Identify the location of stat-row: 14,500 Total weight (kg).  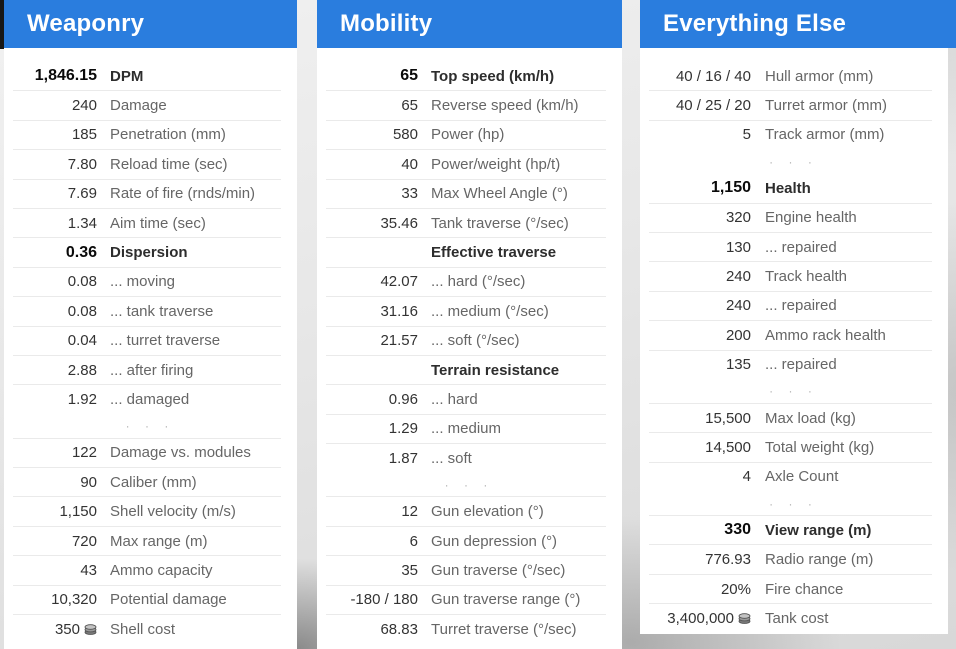
(790, 448).